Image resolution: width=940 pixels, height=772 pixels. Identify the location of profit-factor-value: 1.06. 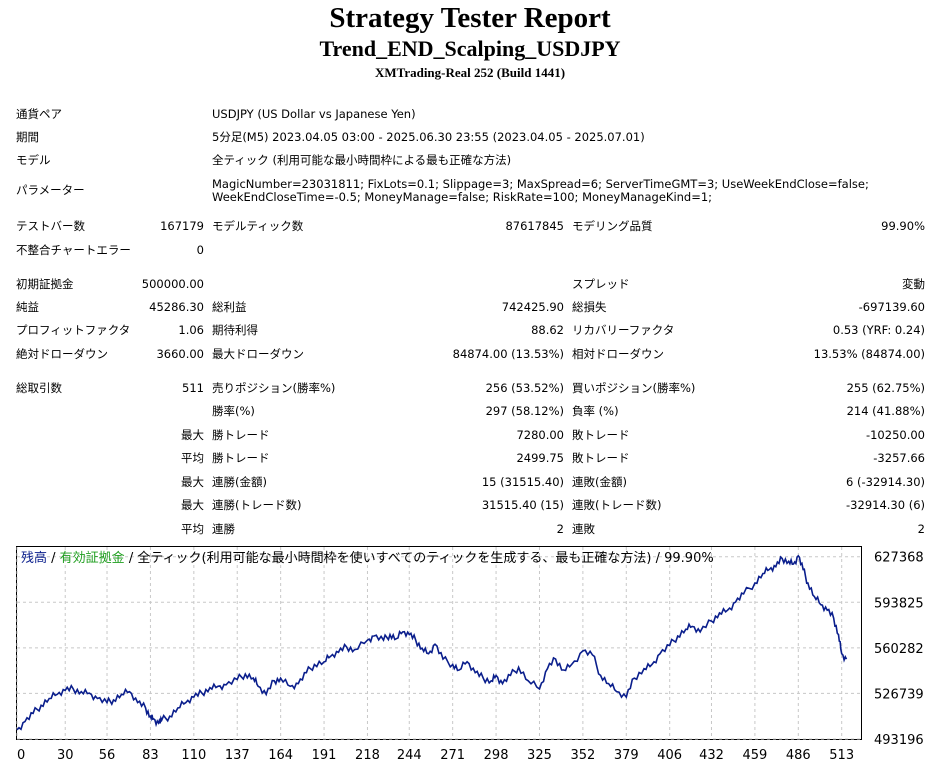
(191, 330).